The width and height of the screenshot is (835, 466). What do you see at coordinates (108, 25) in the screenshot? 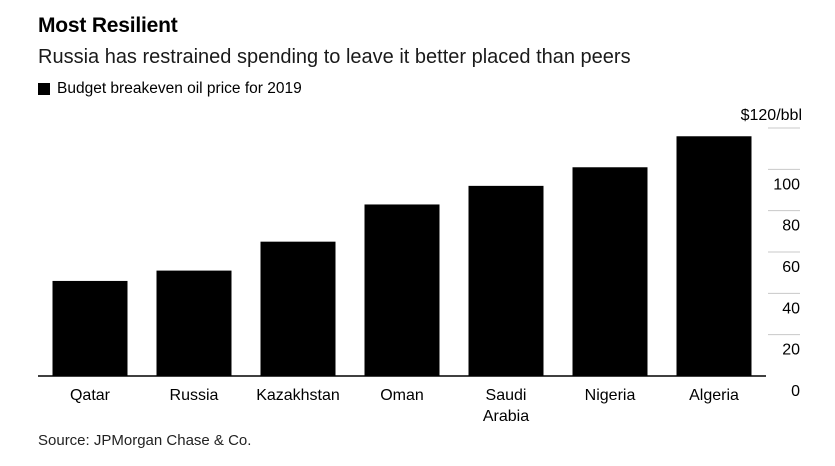
I see `chart-title: Most Resilient` at bounding box center [108, 25].